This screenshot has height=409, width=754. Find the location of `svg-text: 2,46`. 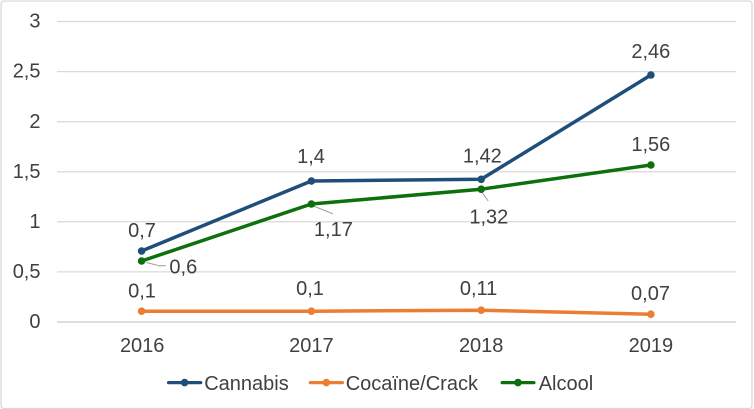

svg-text: 2,46 is located at coordinates (650, 52).